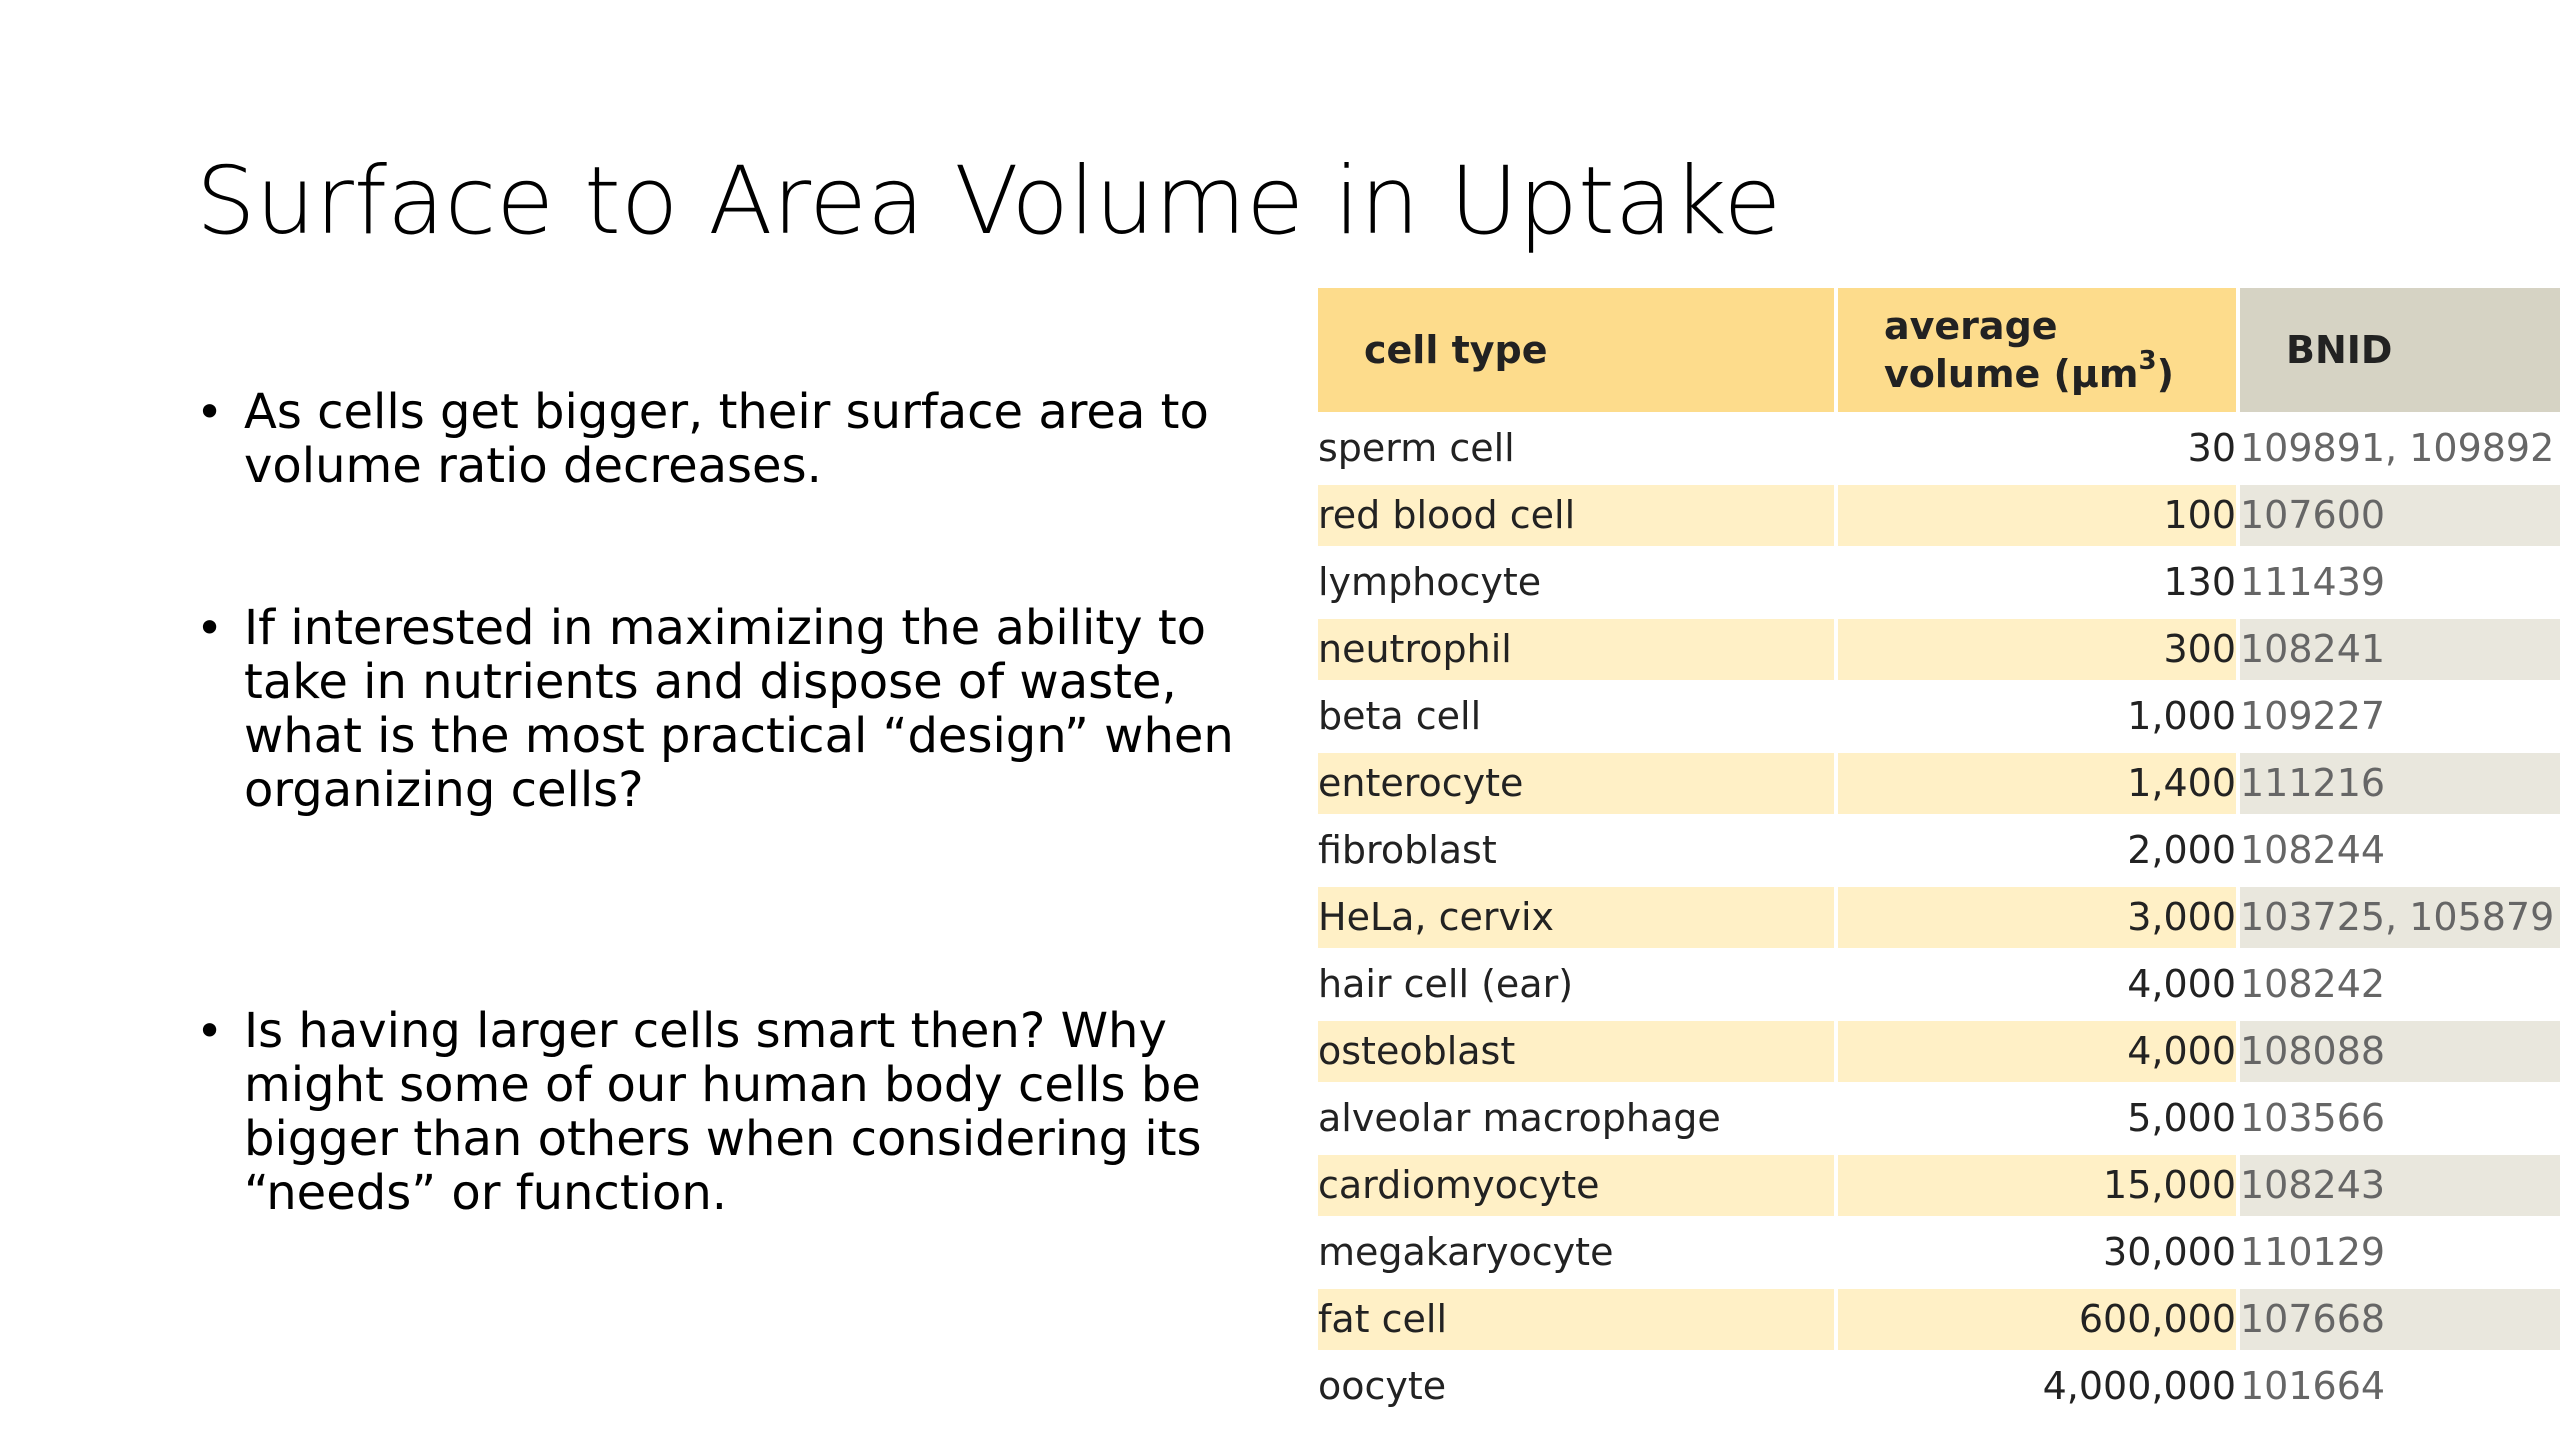 This screenshot has width=2560, height=1440. Describe the element at coordinates (2037, 515) in the screenshot. I see `volume-cell: 100` at that location.